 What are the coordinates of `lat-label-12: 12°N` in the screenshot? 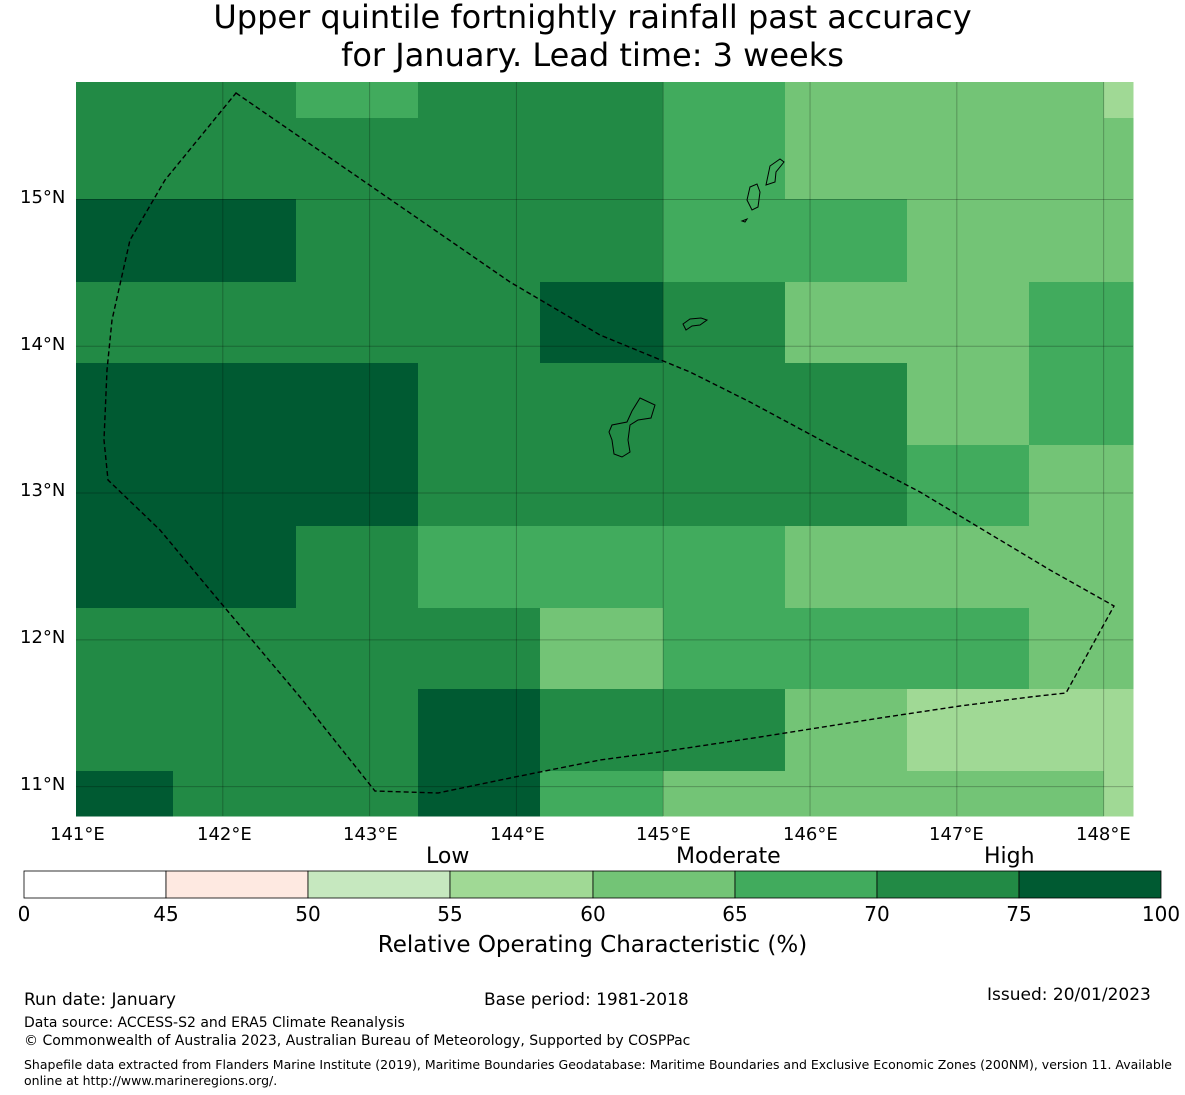 It's located at (43, 637).